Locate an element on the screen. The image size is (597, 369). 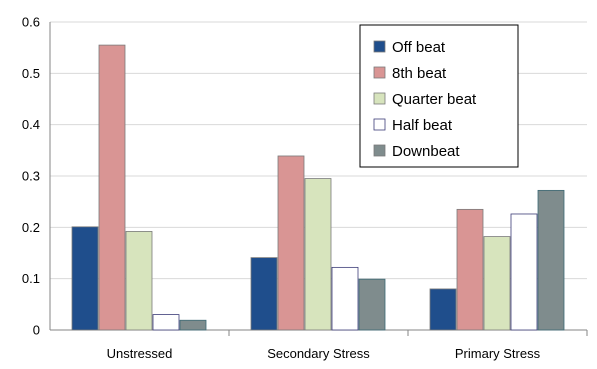
legend-label: Off beat is located at coordinates (419, 47).